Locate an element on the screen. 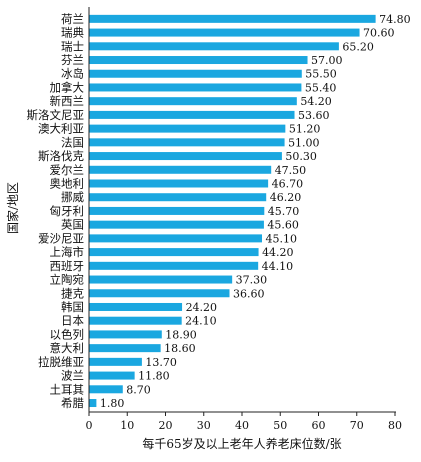  category-label: 拉脱维亚 is located at coordinates (61, 362).